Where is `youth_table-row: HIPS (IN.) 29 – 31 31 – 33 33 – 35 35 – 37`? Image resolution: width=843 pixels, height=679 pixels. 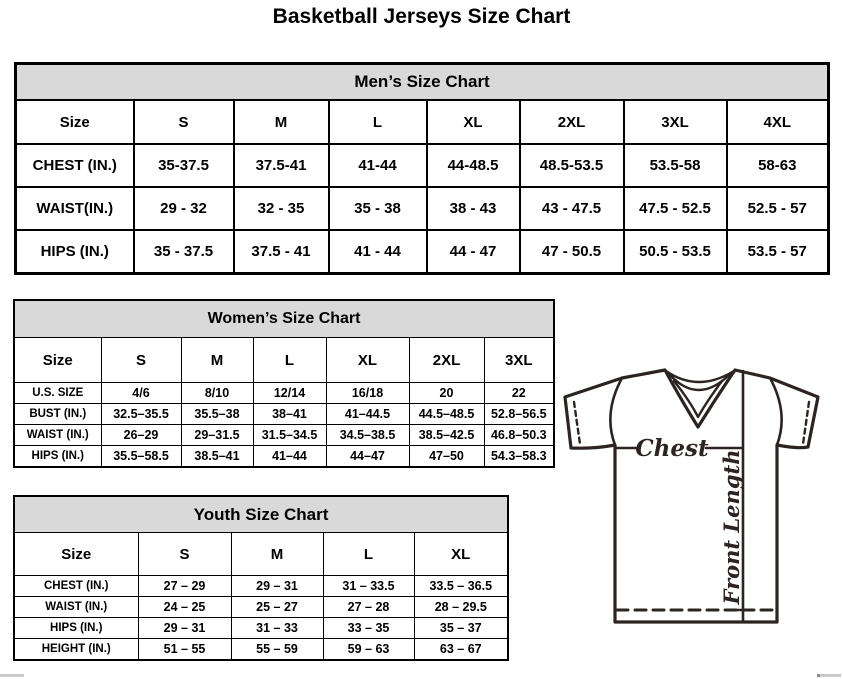
youth_table-row: HIPS (IN.) 29 – 31 31 – 33 33 – 35 35 – 37 is located at coordinates (261, 628).